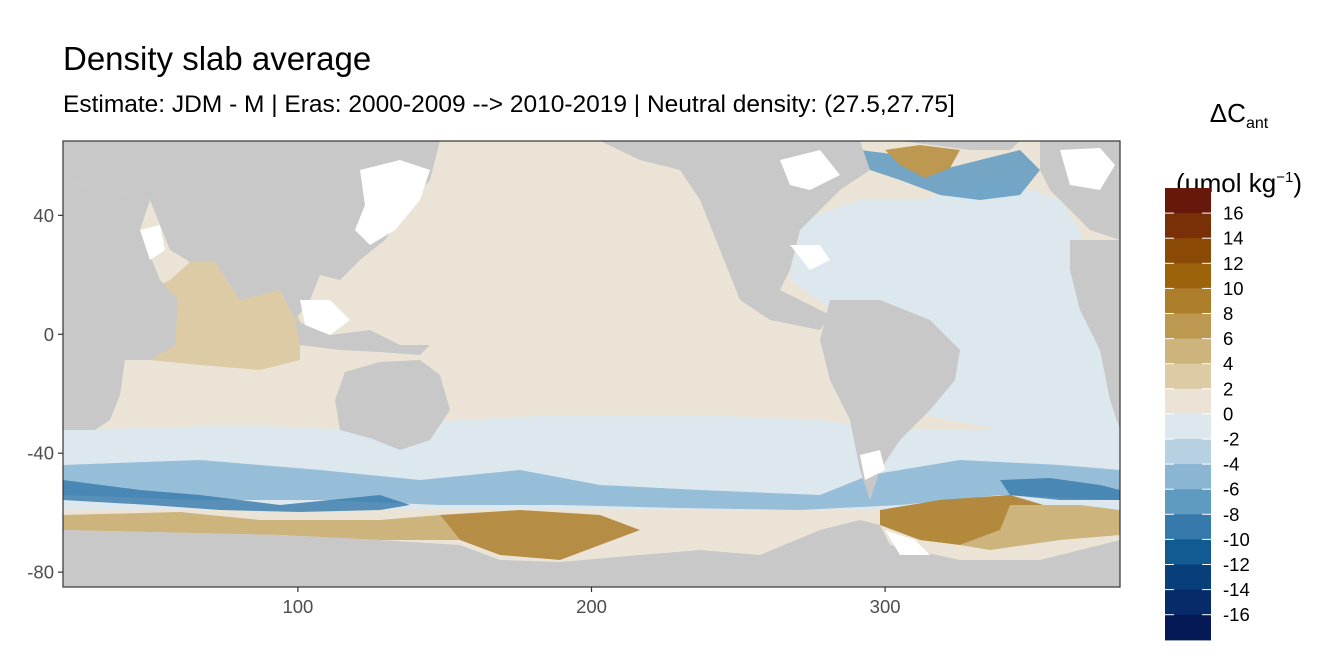 This screenshot has height=672, width=1344. What do you see at coordinates (1095, 335) in the screenshot?
I see `land-africa-west` at bounding box center [1095, 335].